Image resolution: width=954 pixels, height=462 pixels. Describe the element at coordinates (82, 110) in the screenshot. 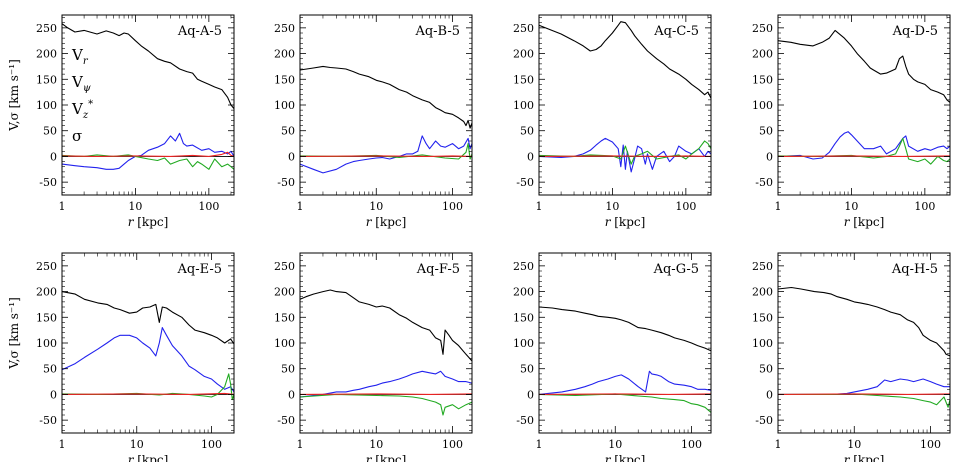

I see `legend-entry-vz: Vz*` at that location.